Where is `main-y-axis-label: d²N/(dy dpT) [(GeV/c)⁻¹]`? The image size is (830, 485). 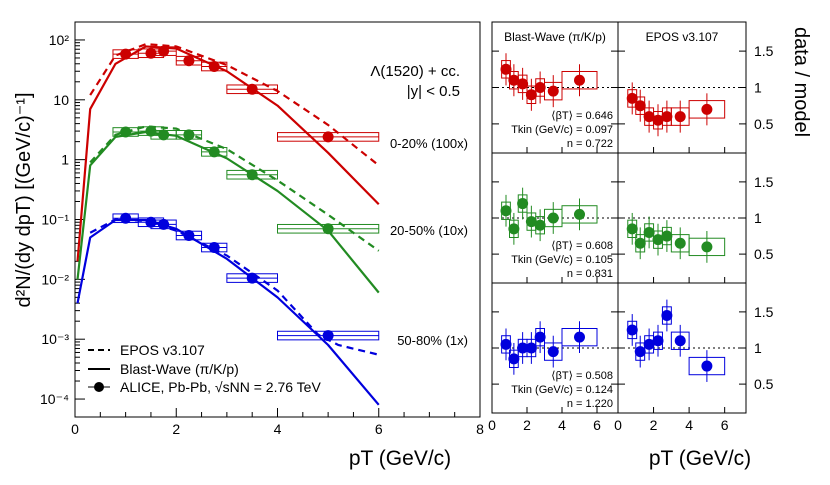 main-y-axis-label: d²N/(dy dpT) [(GeV/c)⁻¹] is located at coordinates (24, 199).